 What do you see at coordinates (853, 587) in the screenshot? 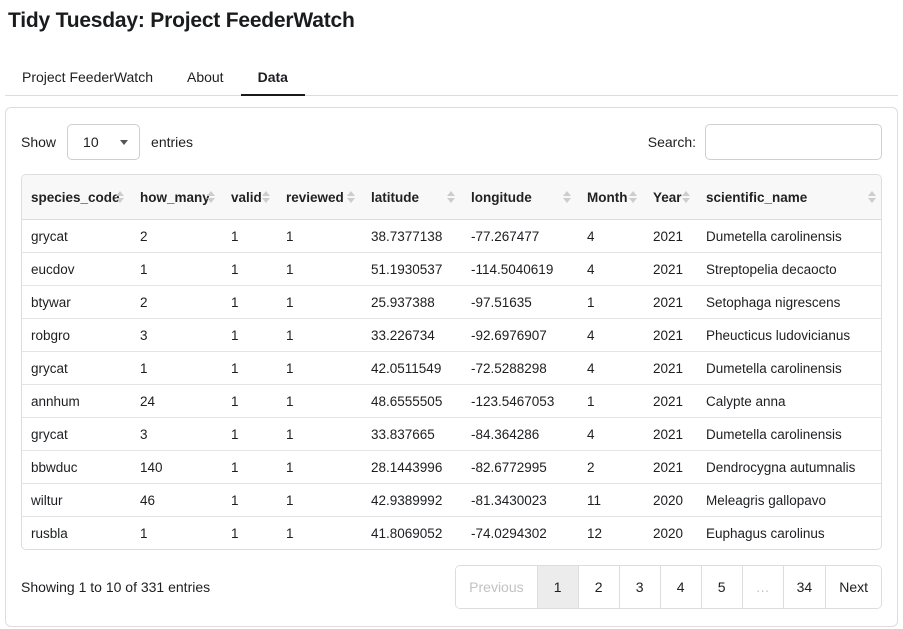
I see `page-button-next: Next` at bounding box center [853, 587].